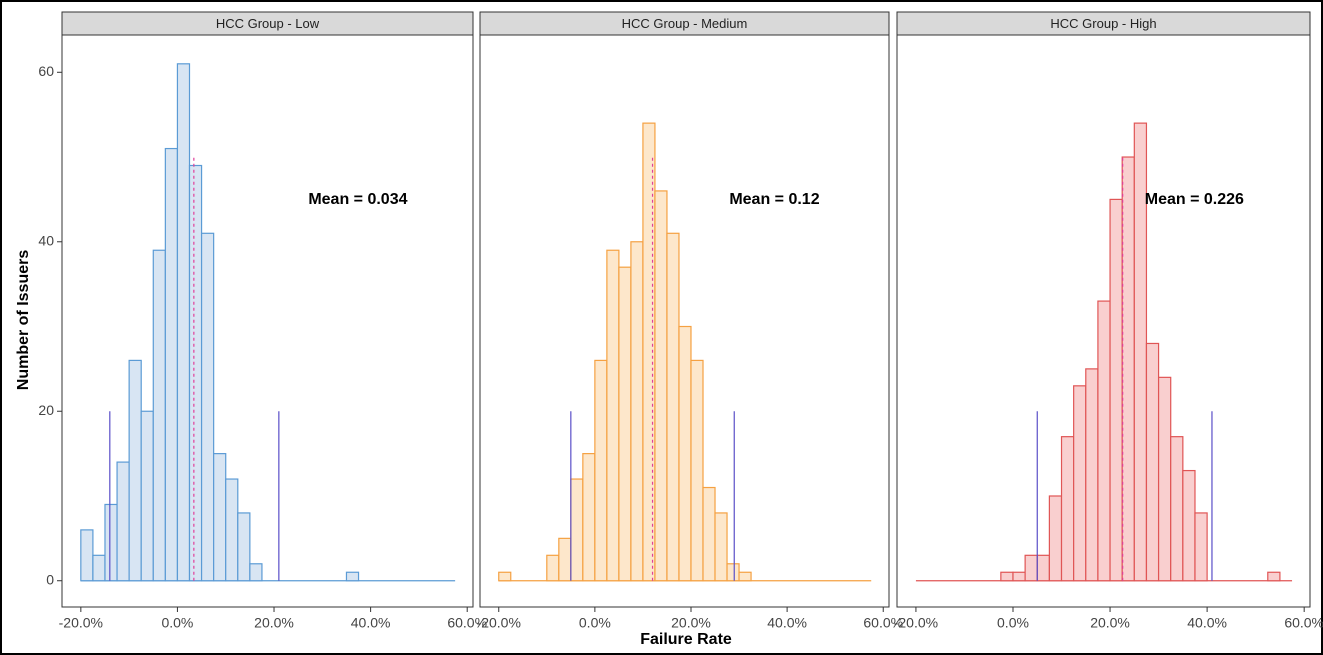 The height and width of the screenshot is (655, 1323). Describe the element at coordinates (685, 23) in the screenshot. I see `facet-title: HCC Group - Medium` at that location.